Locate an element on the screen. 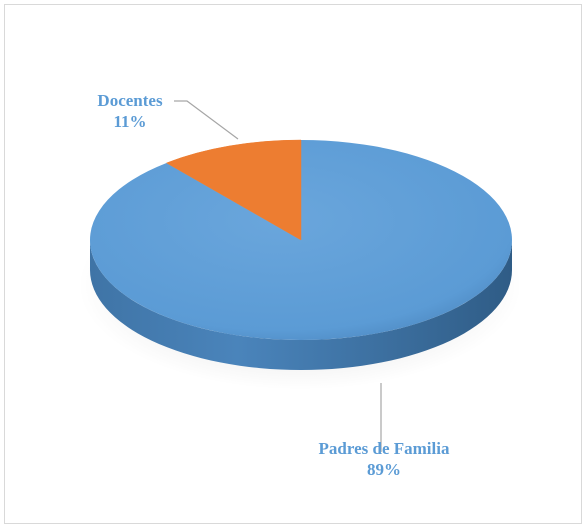  leader-line-docentes is located at coordinates (206, 120).